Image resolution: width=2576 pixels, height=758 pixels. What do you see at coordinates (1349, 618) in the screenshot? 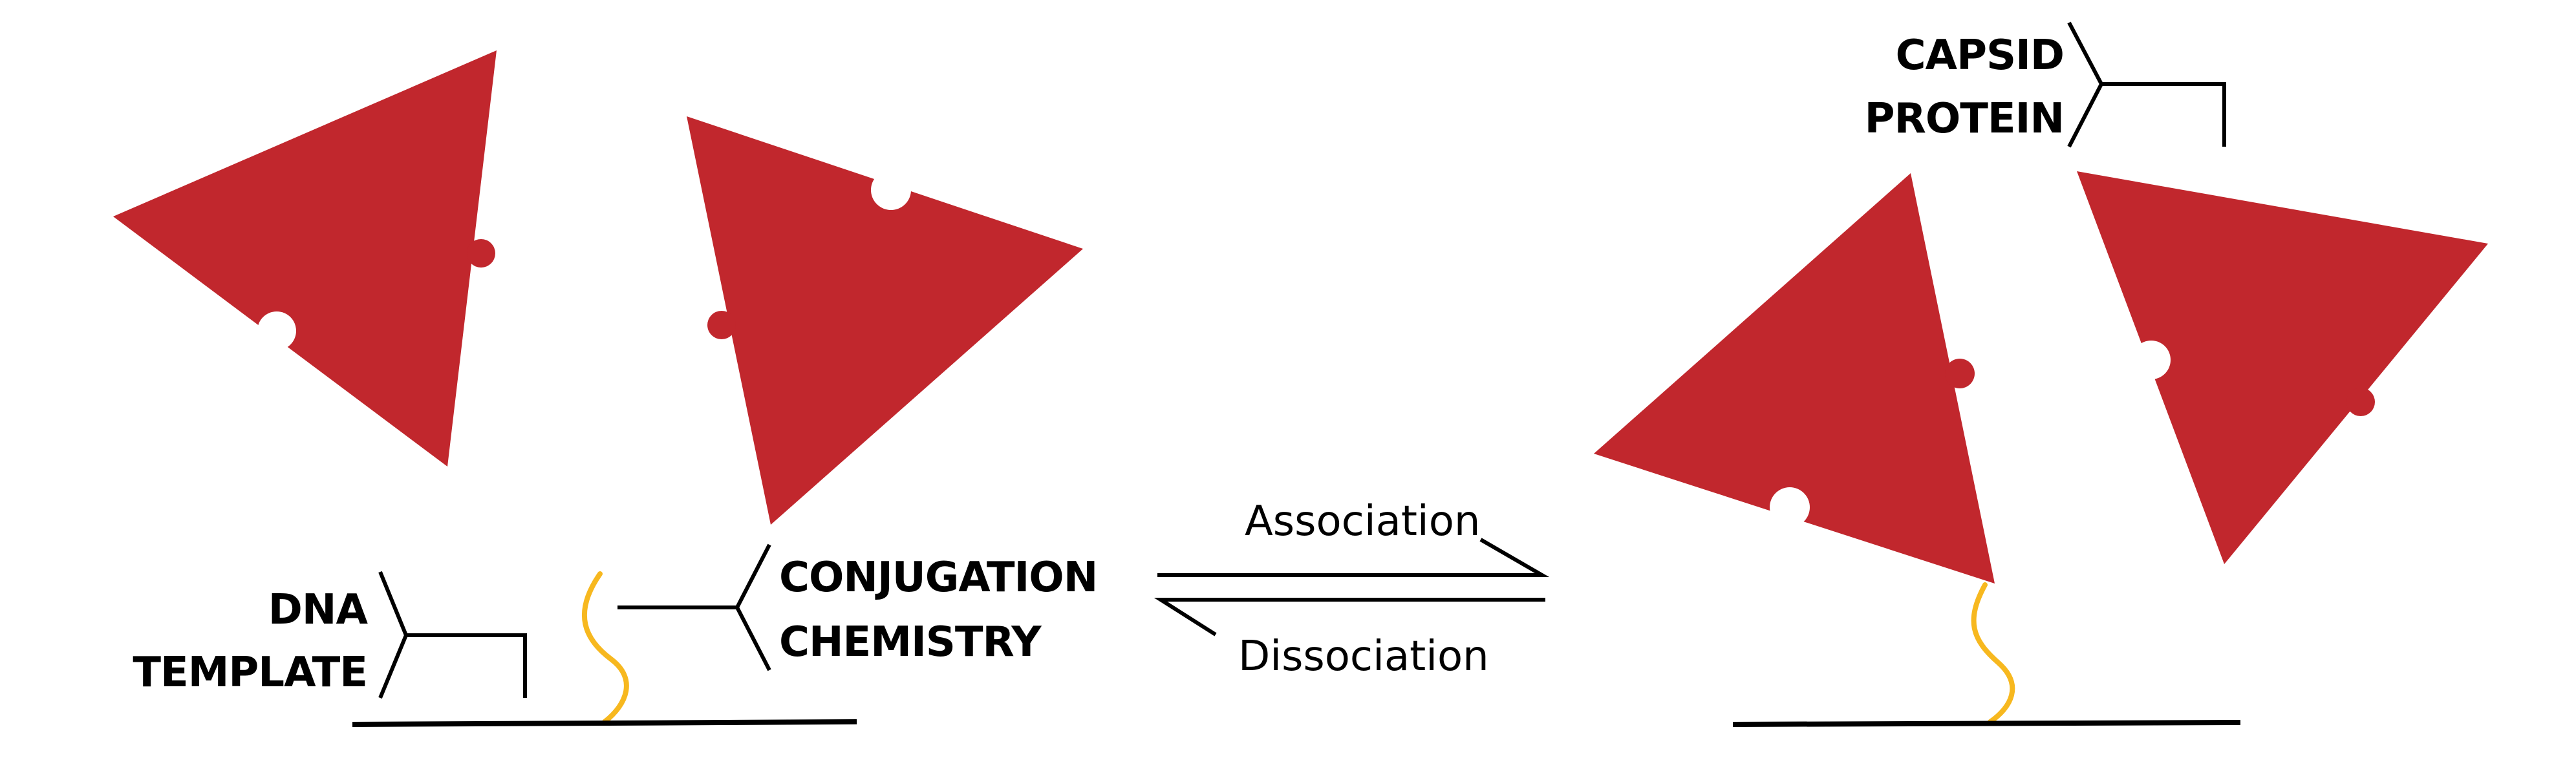
I see `dissociation-arrow` at bounding box center [1349, 618].